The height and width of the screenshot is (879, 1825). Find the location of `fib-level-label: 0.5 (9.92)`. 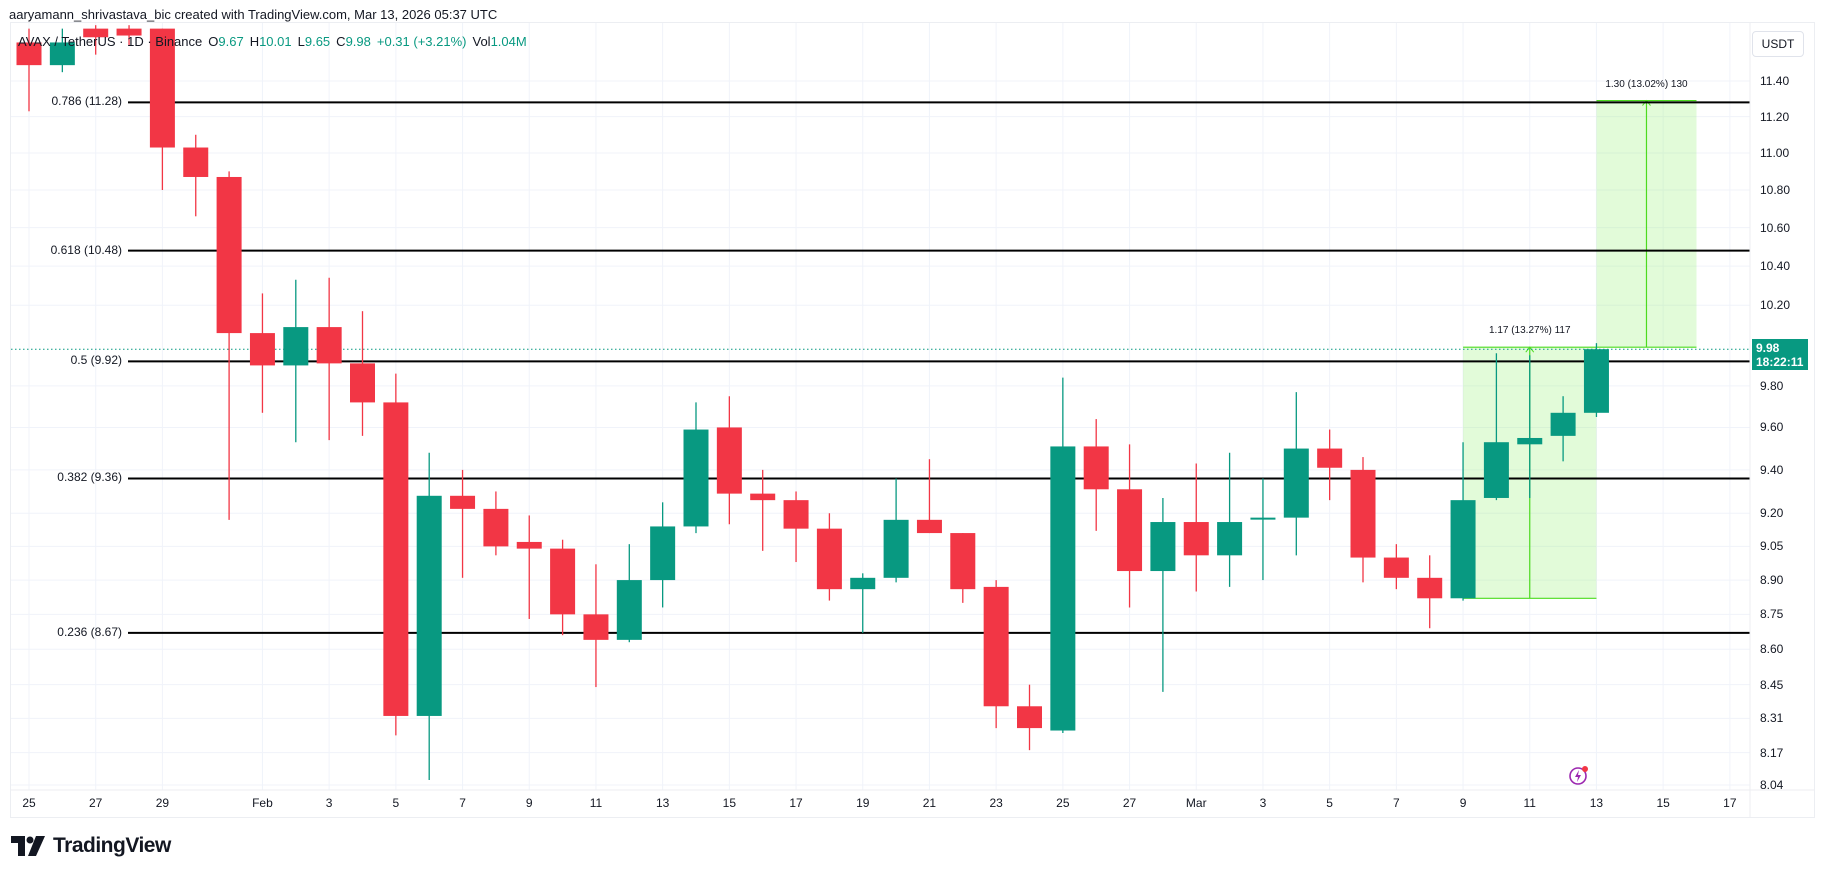

fib-level-label: 0.5 (9.92) is located at coordinates (96, 360).